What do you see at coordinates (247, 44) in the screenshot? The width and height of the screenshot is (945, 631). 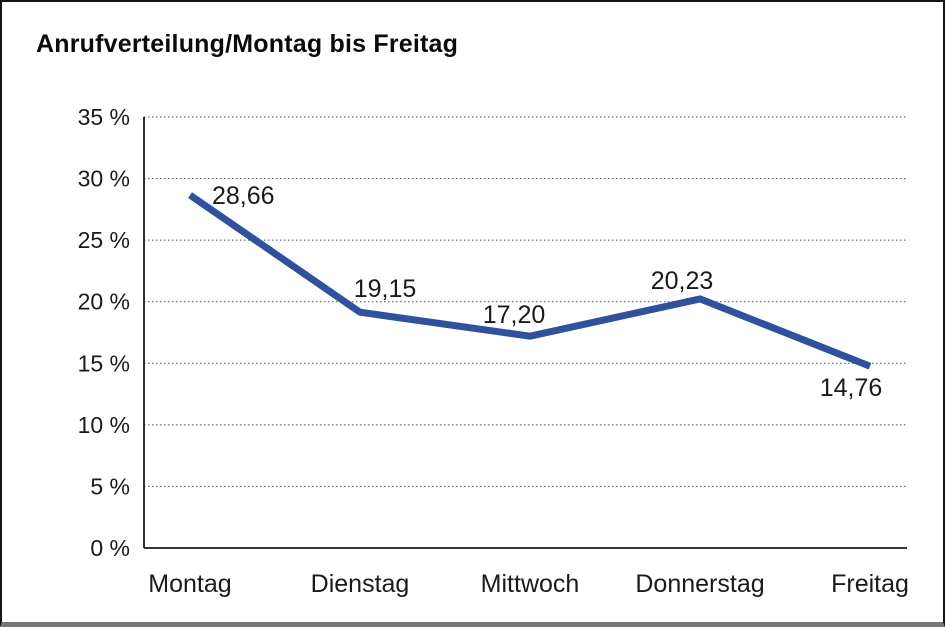 I see `chart-title: Anrufverteilung/Montag bis Freitag` at bounding box center [247, 44].